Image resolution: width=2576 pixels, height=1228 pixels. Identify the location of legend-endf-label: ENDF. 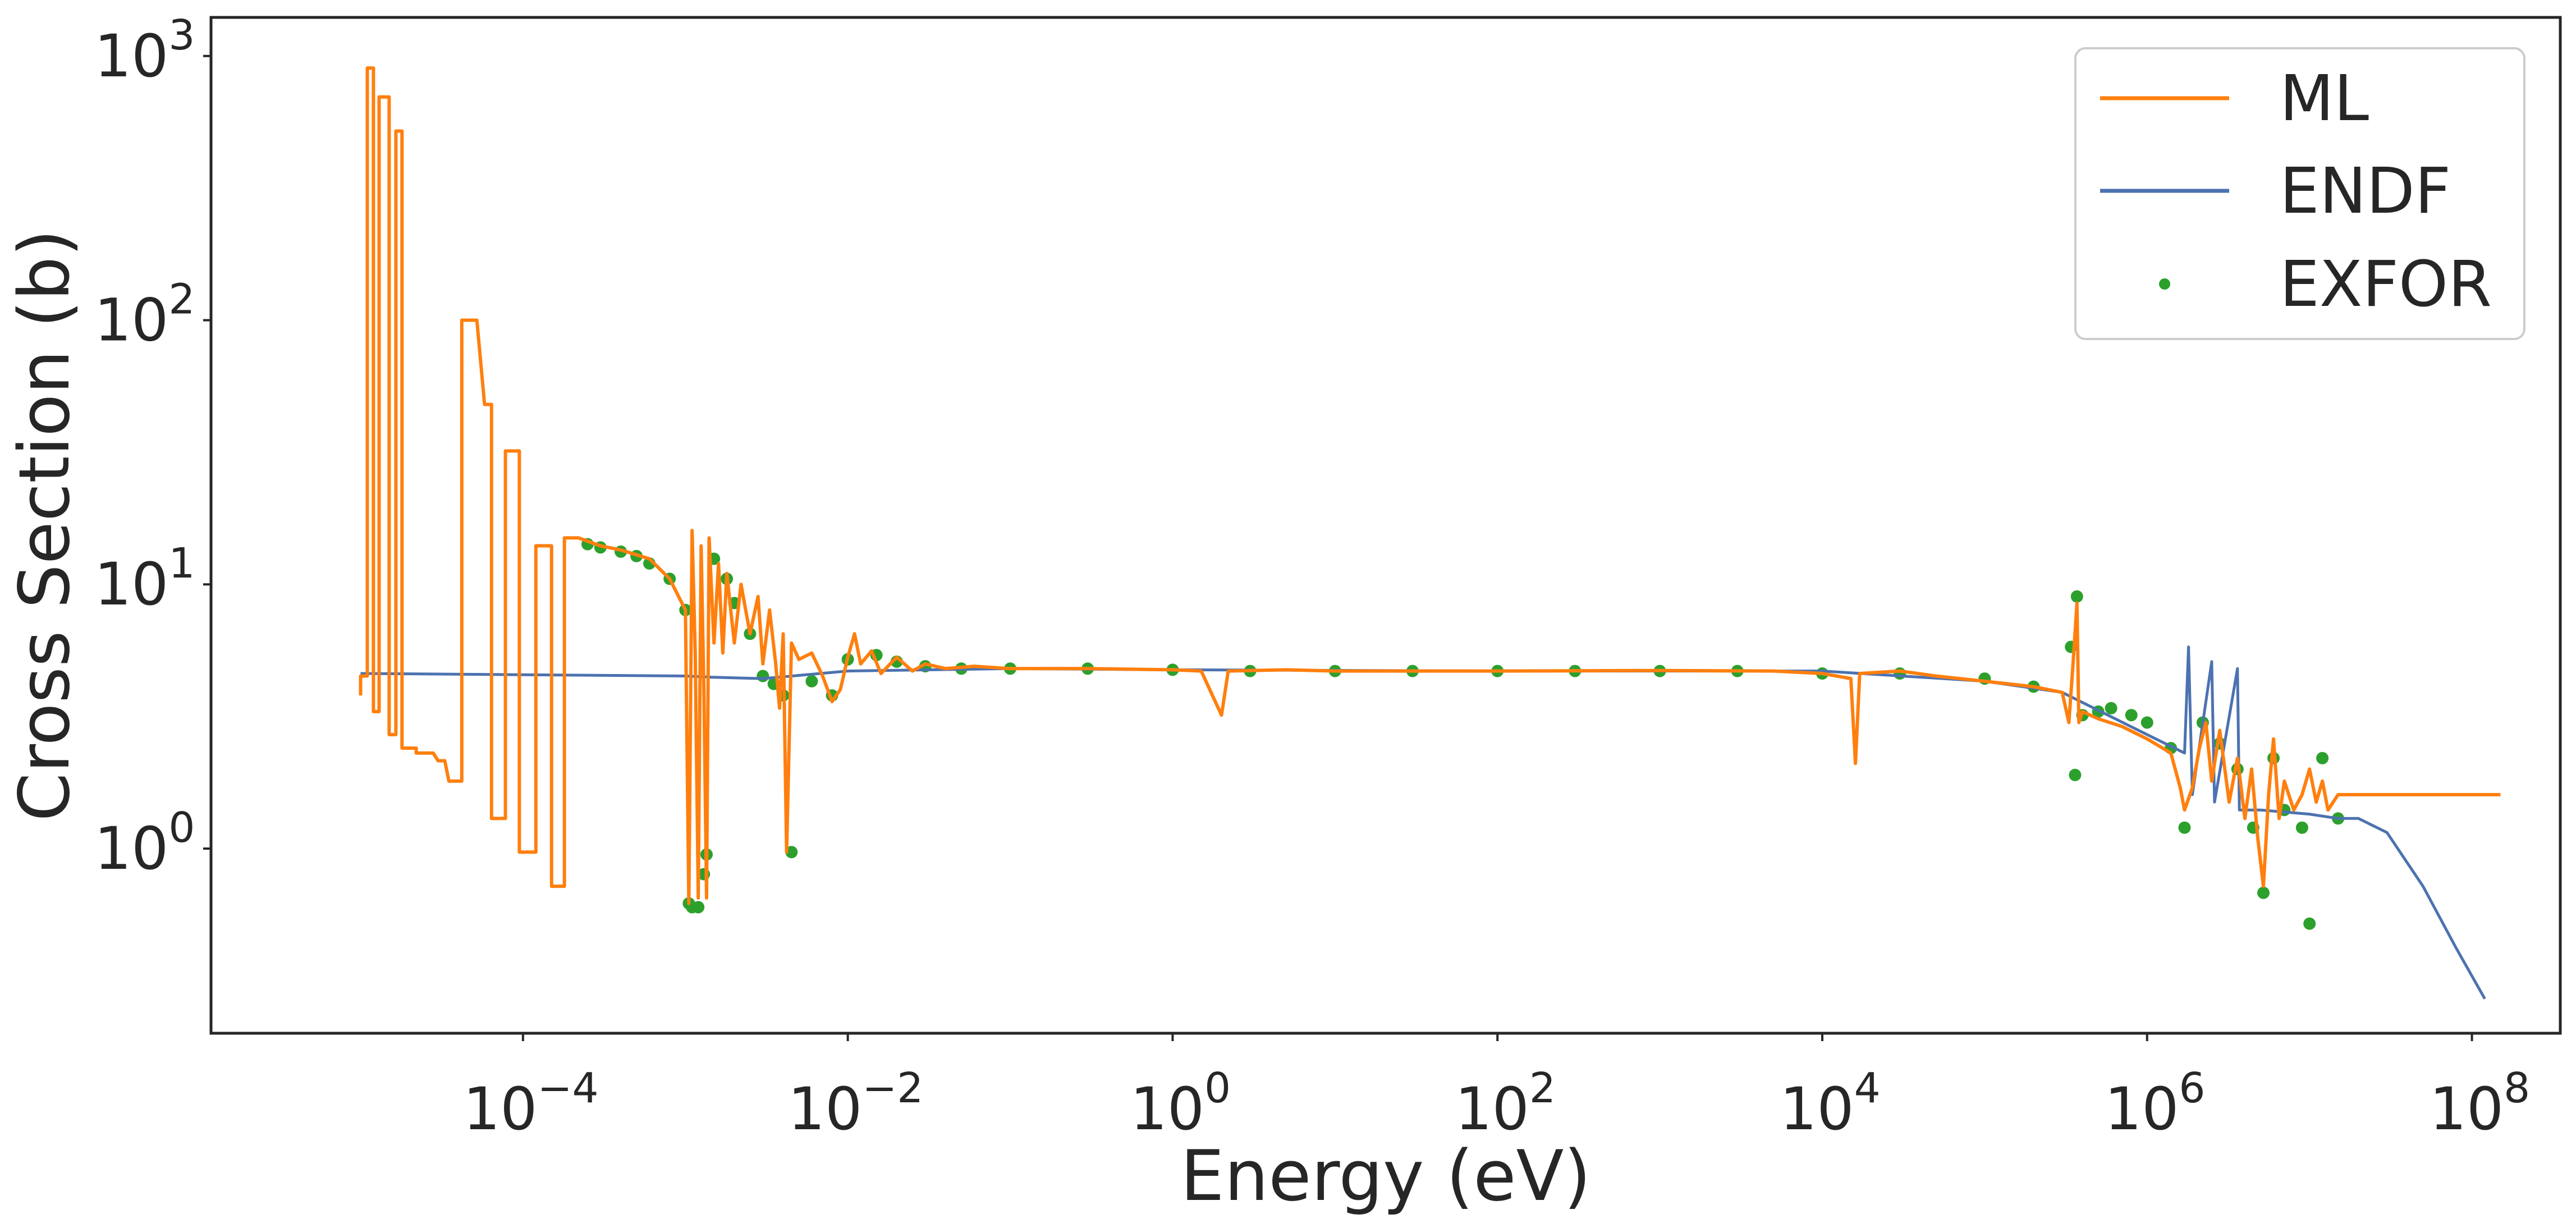
(2365, 191).